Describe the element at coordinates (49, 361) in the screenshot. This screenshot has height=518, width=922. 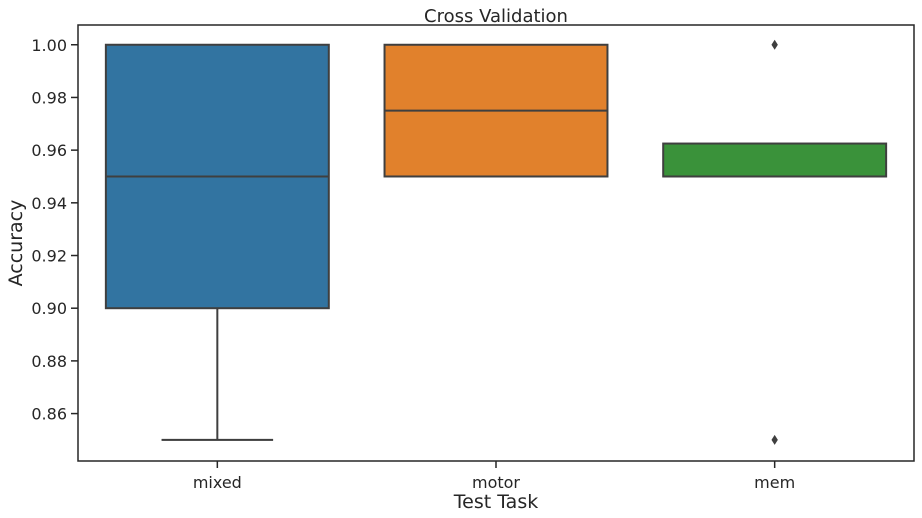
I see `y-tick-label: 0.88` at that location.